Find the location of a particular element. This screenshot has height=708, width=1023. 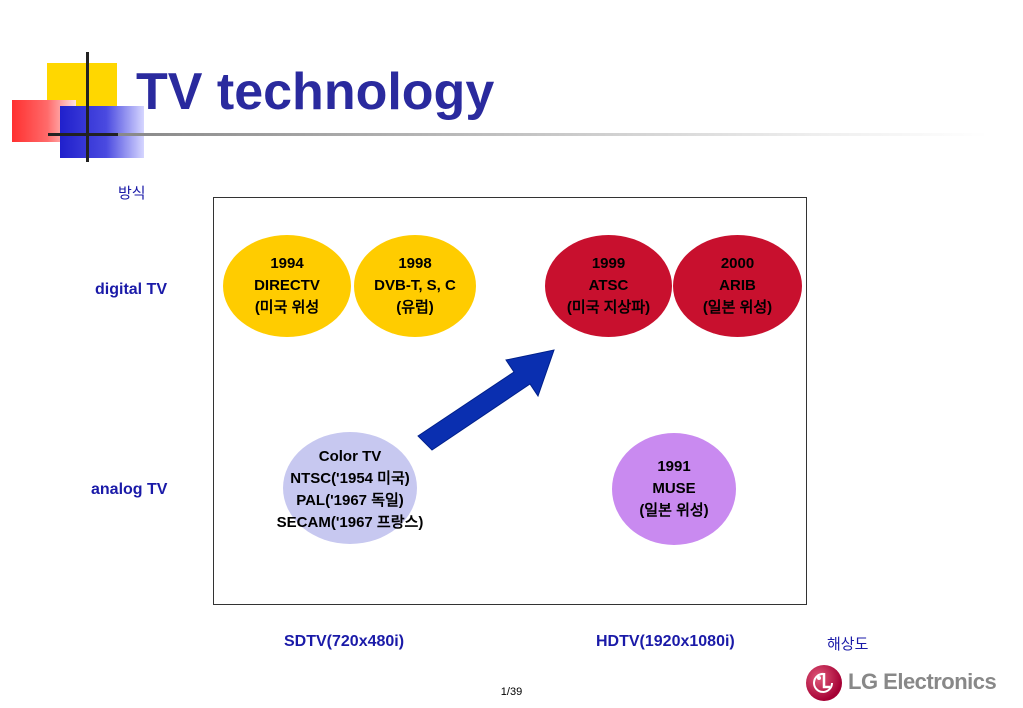

oval-text: DVB-T, S, C is located at coordinates (415, 285).